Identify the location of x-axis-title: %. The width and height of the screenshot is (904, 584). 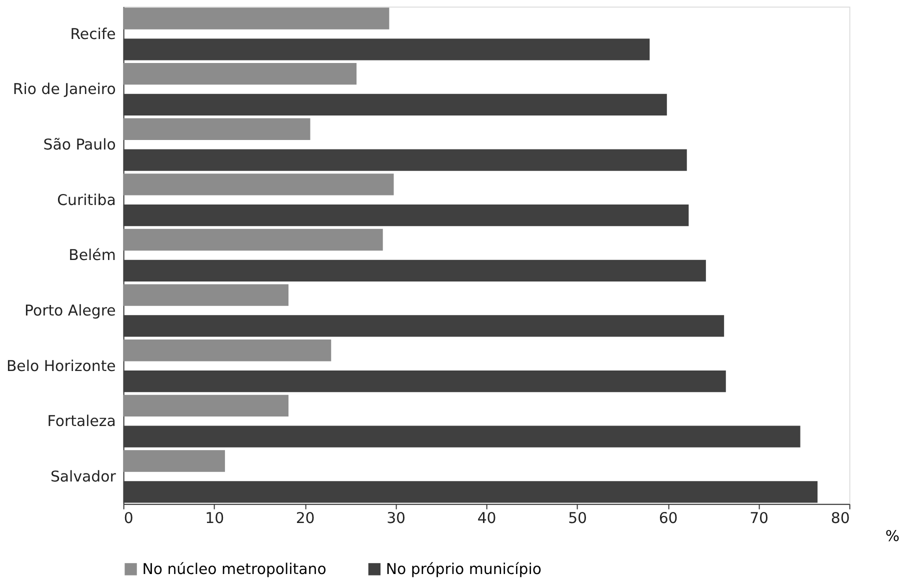
(892, 536).